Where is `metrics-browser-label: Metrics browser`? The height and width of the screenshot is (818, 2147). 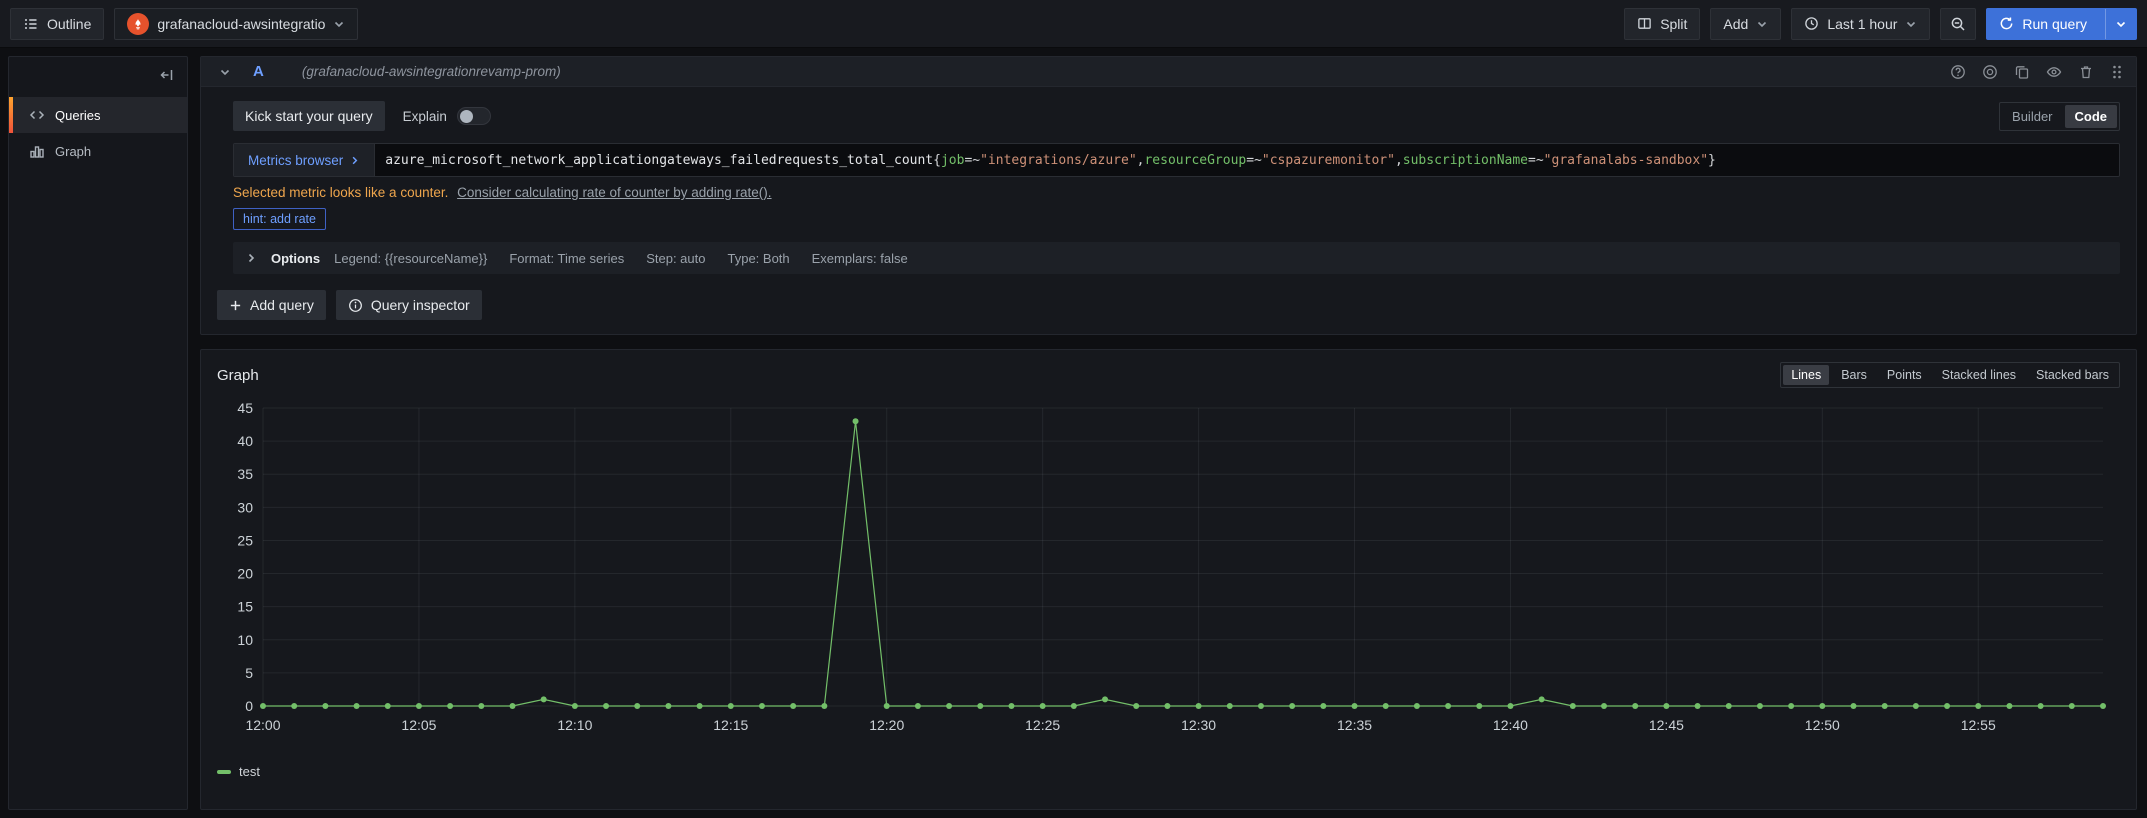 metrics-browser-label: Metrics browser is located at coordinates (296, 160).